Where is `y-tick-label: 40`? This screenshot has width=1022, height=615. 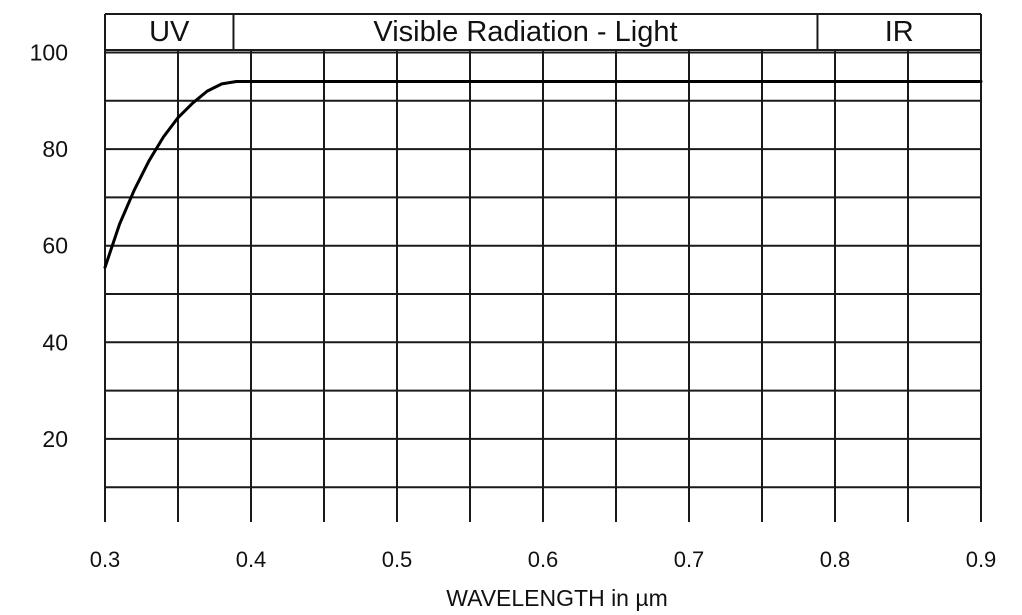 y-tick-label: 40 is located at coordinates (55, 342).